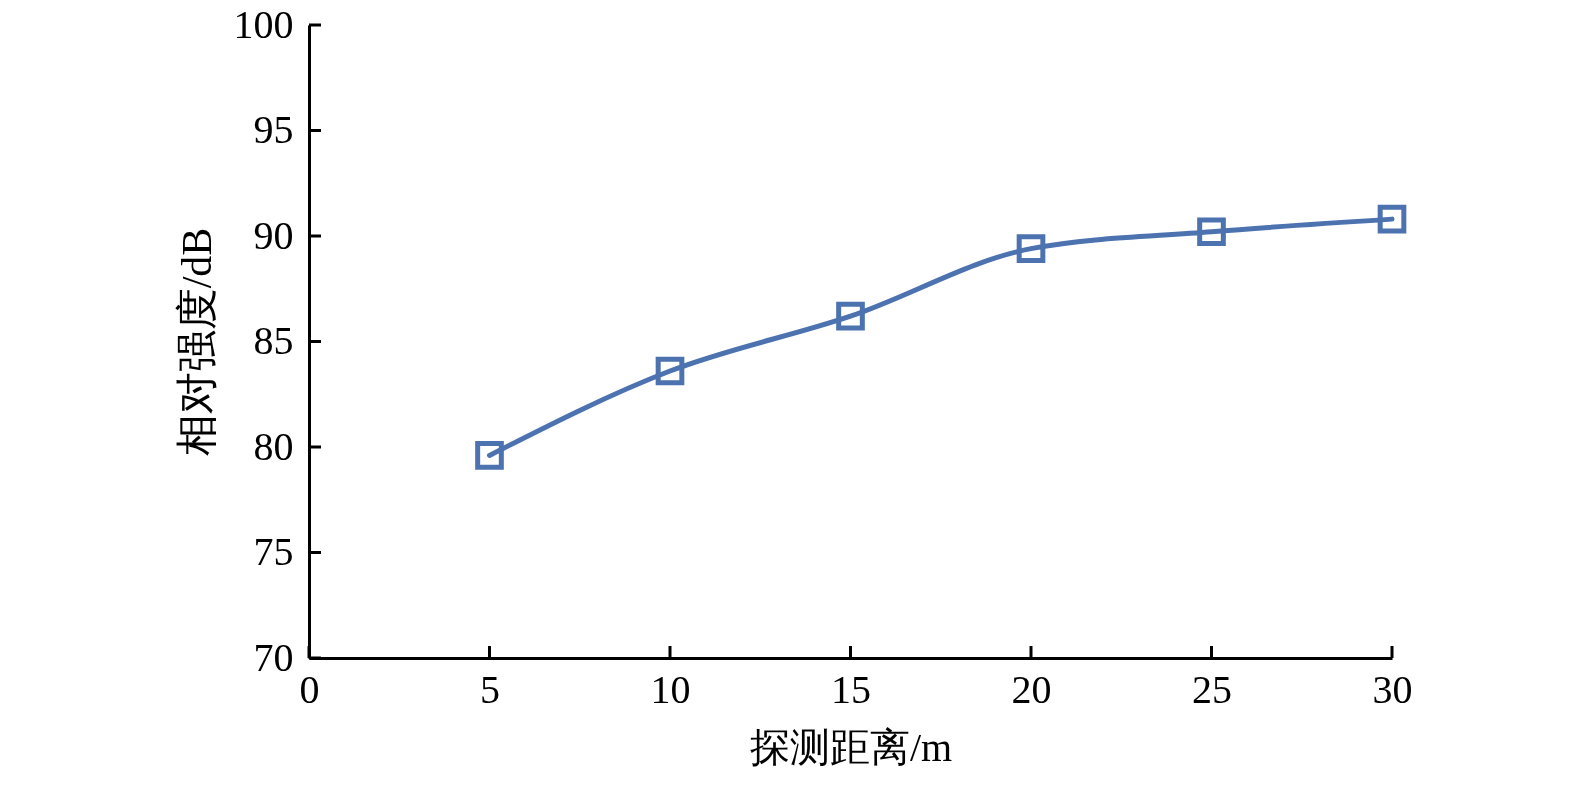  Describe the element at coordinates (273, 551) in the screenshot. I see `y-tick-label: 75` at that location.